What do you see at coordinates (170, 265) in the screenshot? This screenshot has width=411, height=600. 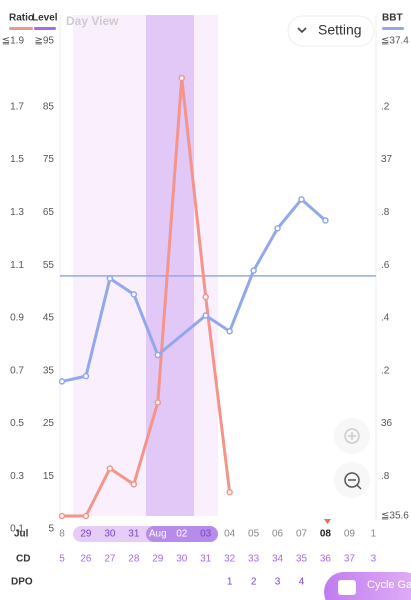 I see `ovulation-band` at bounding box center [170, 265].